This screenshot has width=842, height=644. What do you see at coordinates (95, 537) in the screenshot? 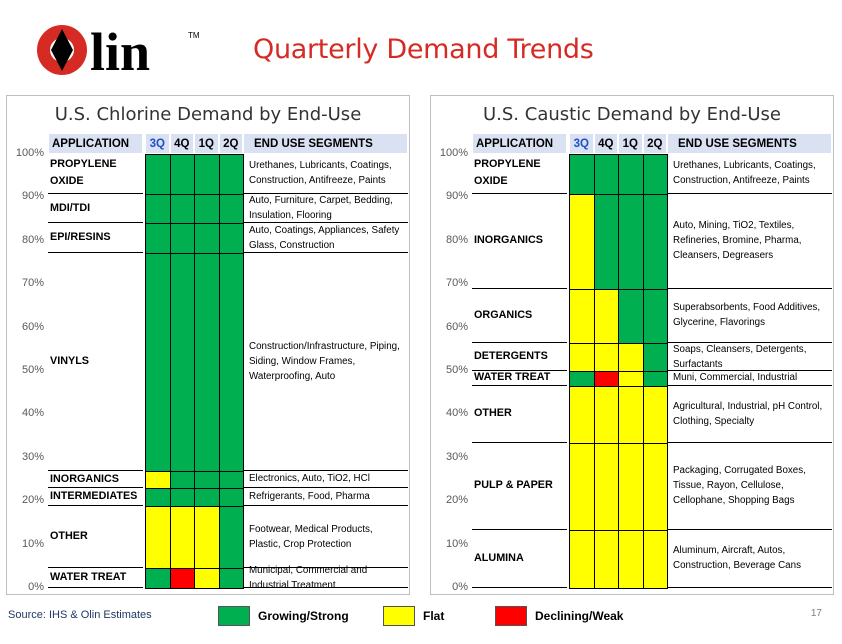
I see `chlorine-row-application: OTHER` at bounding box center [95, 537].